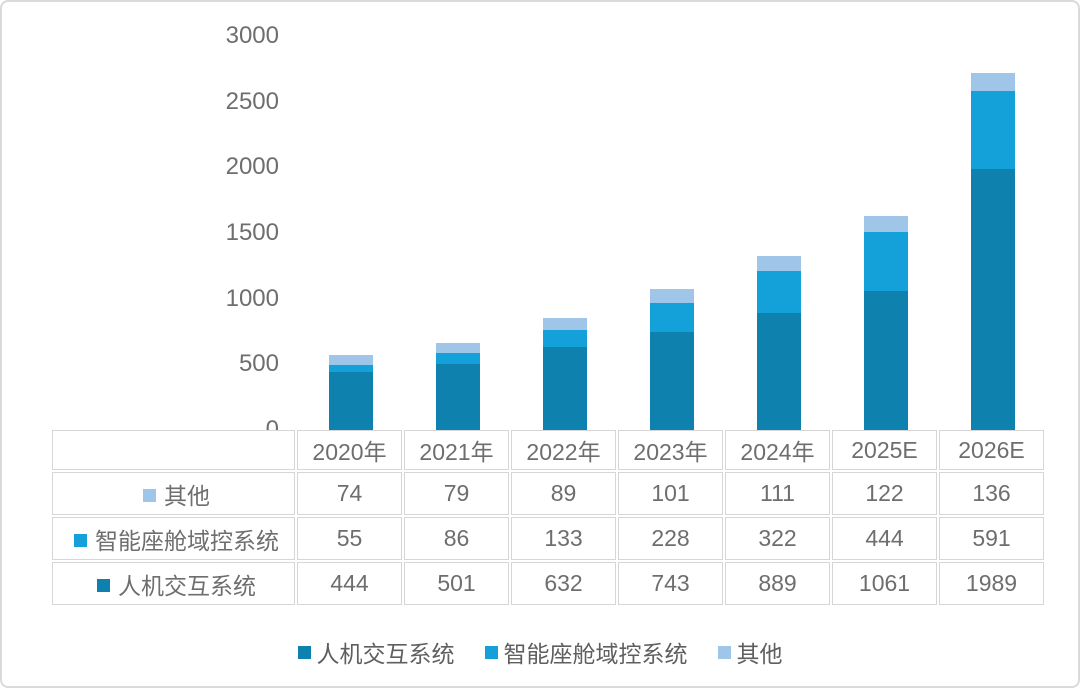 The height and width of the screenshot is (688, 1080). Describe the element at coordinates (884, 583) in the screenshot. I see `table-value-cell: 1061` at that location.